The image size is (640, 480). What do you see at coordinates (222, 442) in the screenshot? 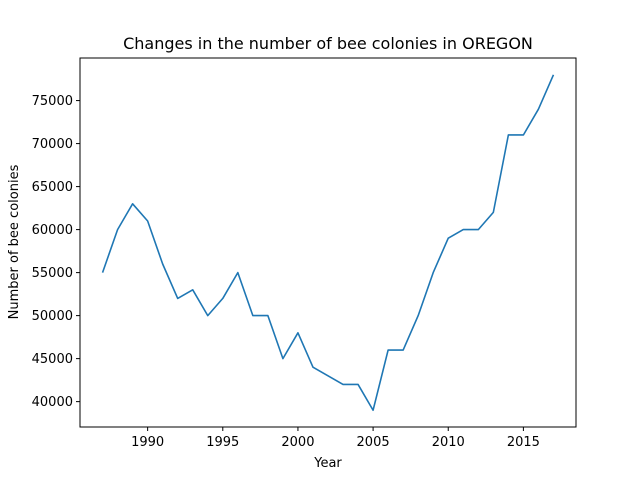
I see `x-tick-label: 1995` at bounding box center [222, 442].